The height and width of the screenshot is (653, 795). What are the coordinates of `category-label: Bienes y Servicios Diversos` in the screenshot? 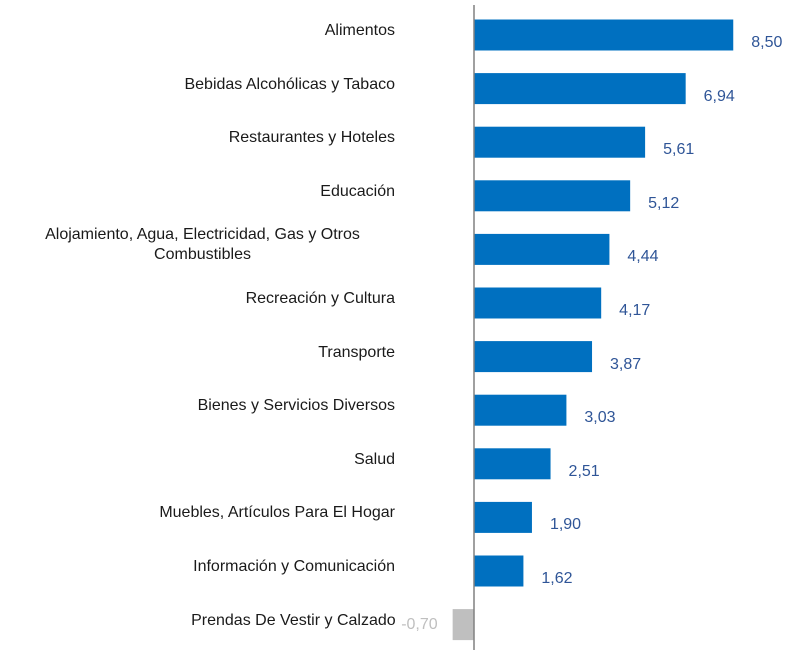 It's located at (202, 406).